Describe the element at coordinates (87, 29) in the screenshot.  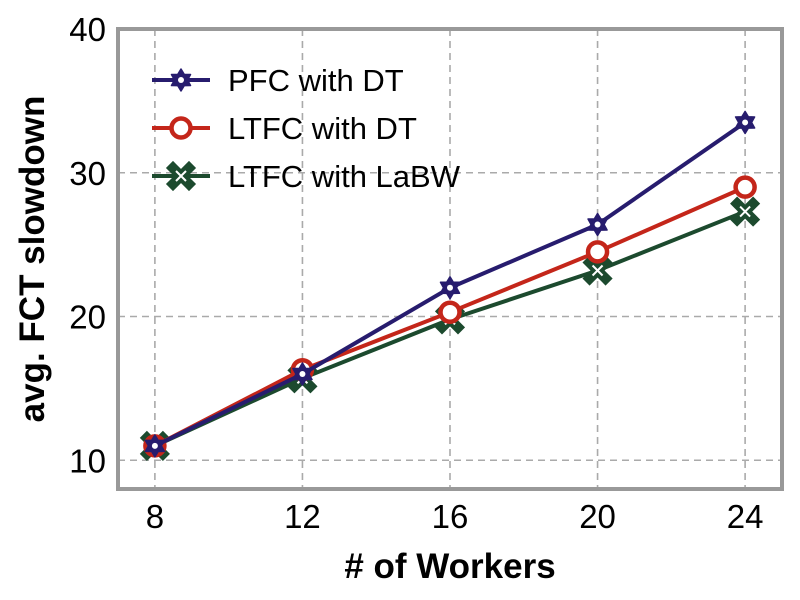
I see `y-tick-label: 40` at that location.